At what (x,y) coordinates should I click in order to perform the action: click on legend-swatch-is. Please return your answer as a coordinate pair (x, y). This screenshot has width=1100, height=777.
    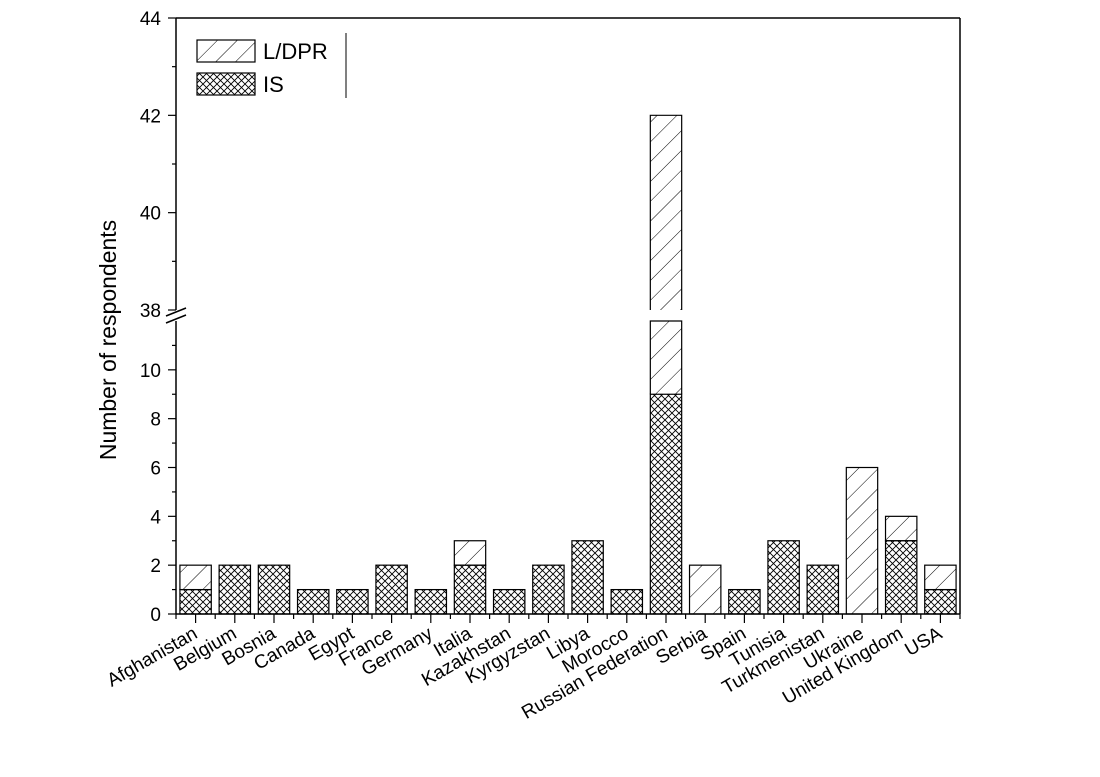
    Looking at the image, I should click on (226, 84).